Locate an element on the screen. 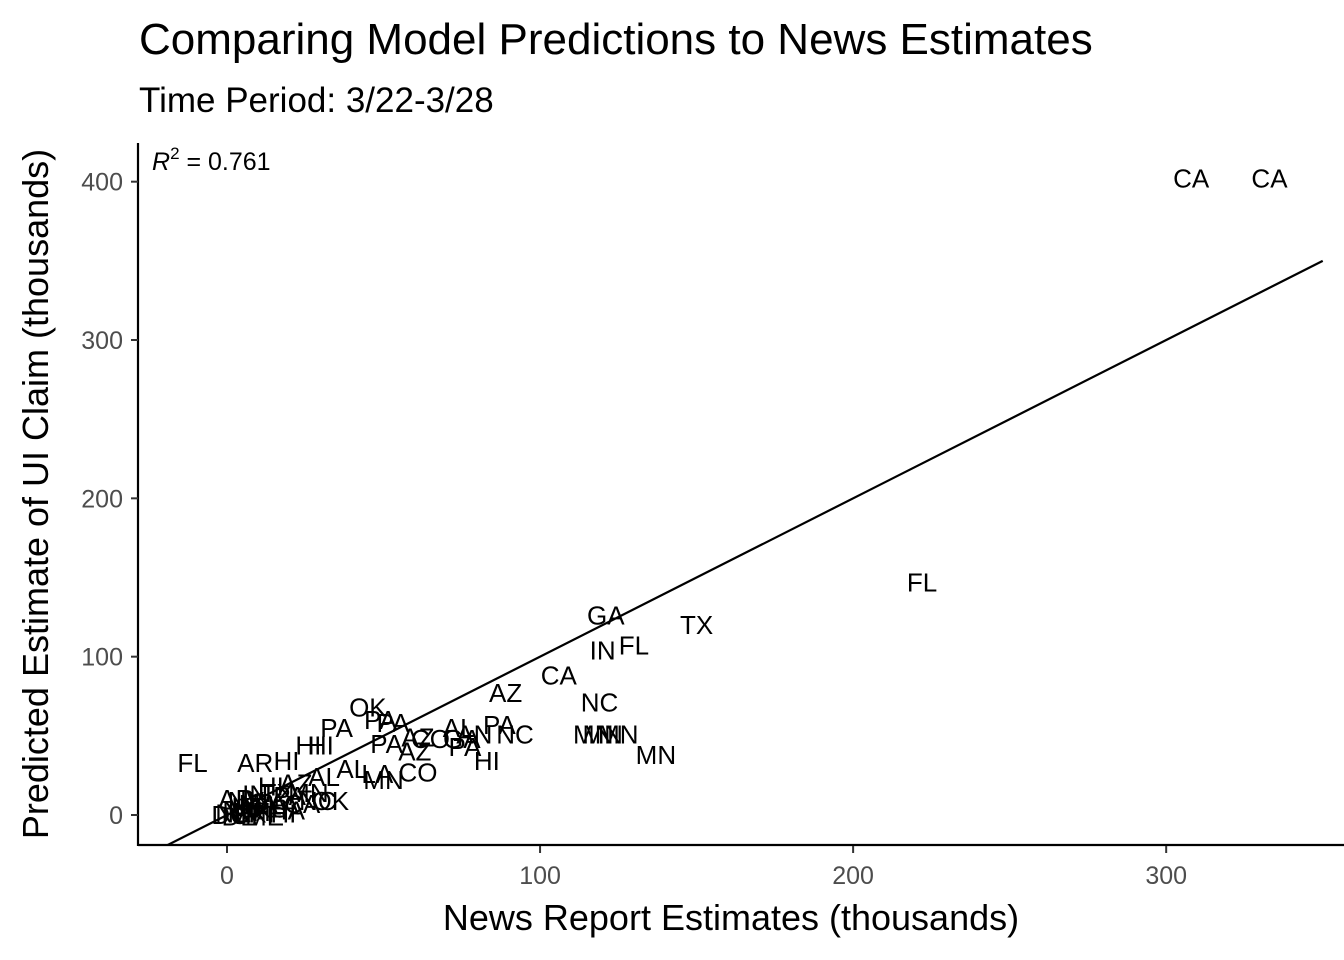 Image resolution: width=1344 pixels, height=960 pixels. x-tick-label: 300 is located at coordinates (1166, 876).